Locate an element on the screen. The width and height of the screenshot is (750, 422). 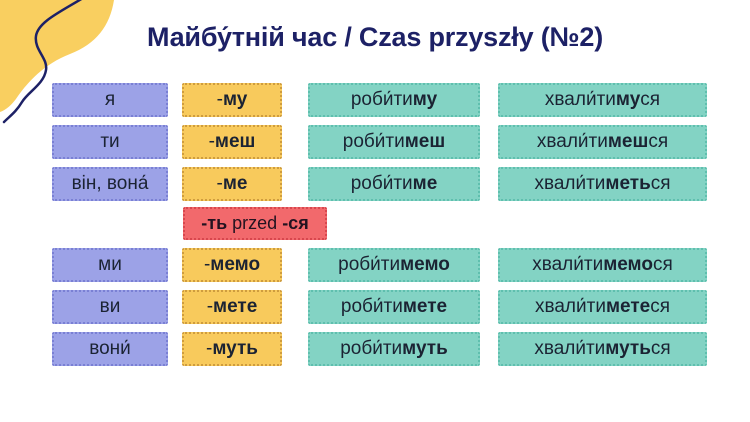
pronoun-label: ви is located at coordinates (110, 306).